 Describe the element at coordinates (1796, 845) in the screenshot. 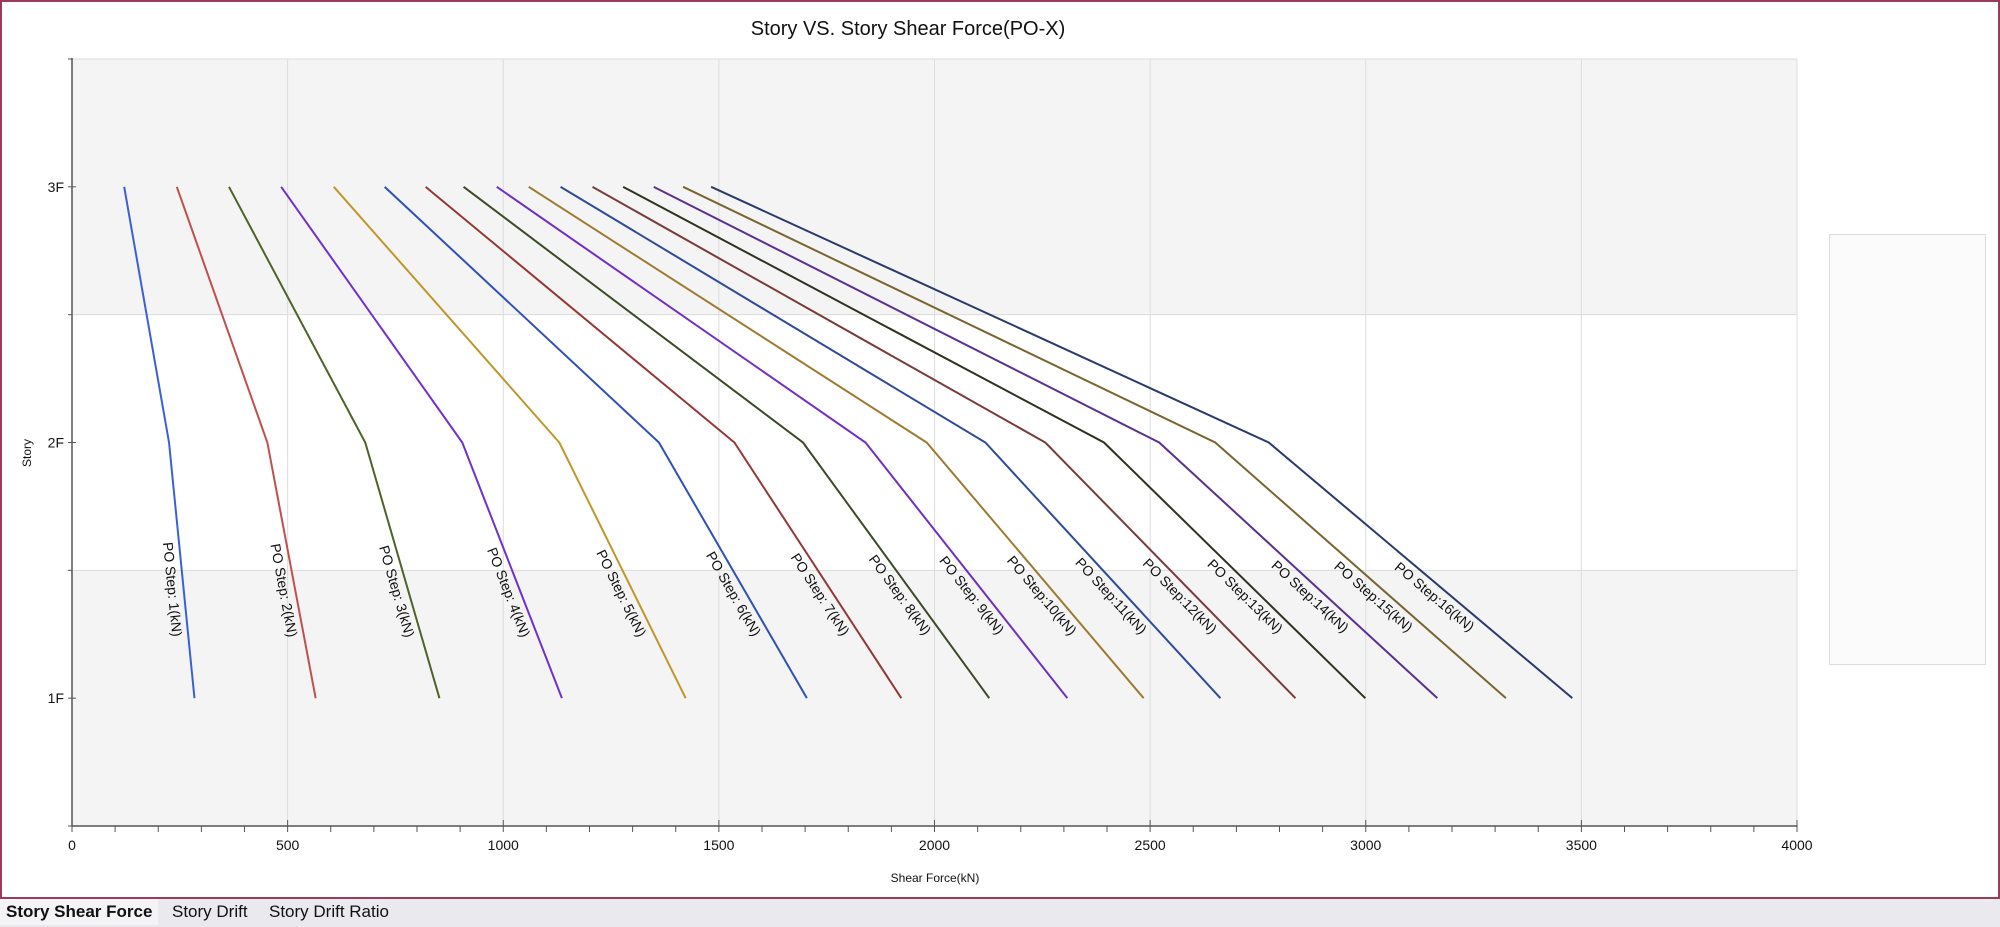

I see `x-tick-label: 4000` at that location.